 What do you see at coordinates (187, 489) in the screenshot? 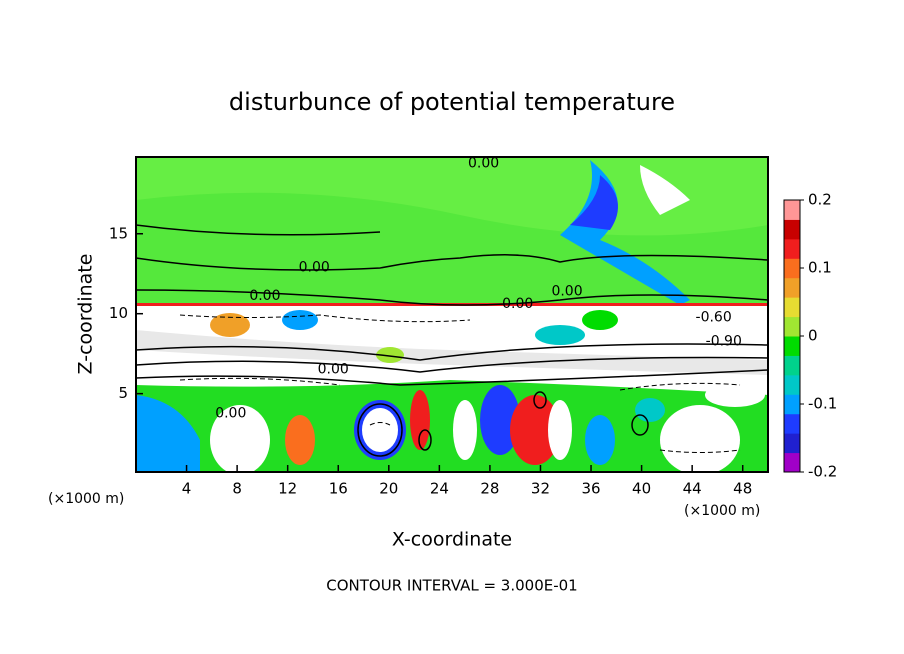
I see `x-tick-label: 4` at bounding box center [187, 489].